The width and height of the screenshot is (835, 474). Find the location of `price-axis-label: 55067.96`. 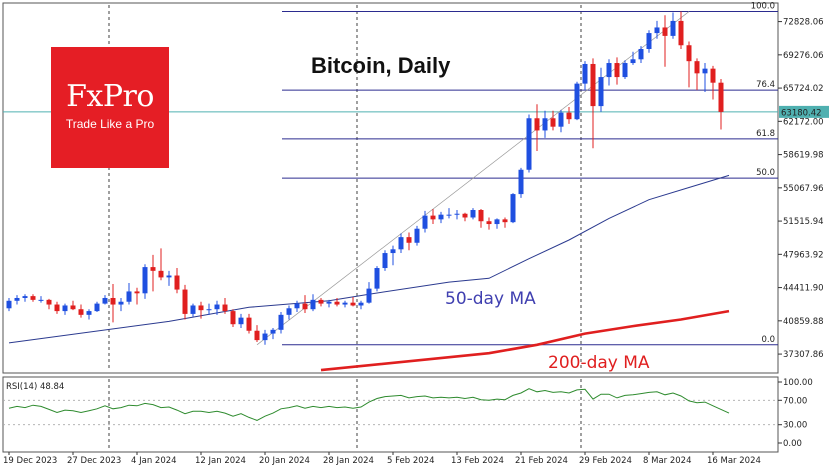

price-axis-label: 55067.96 is located at coordinates (803, 189).